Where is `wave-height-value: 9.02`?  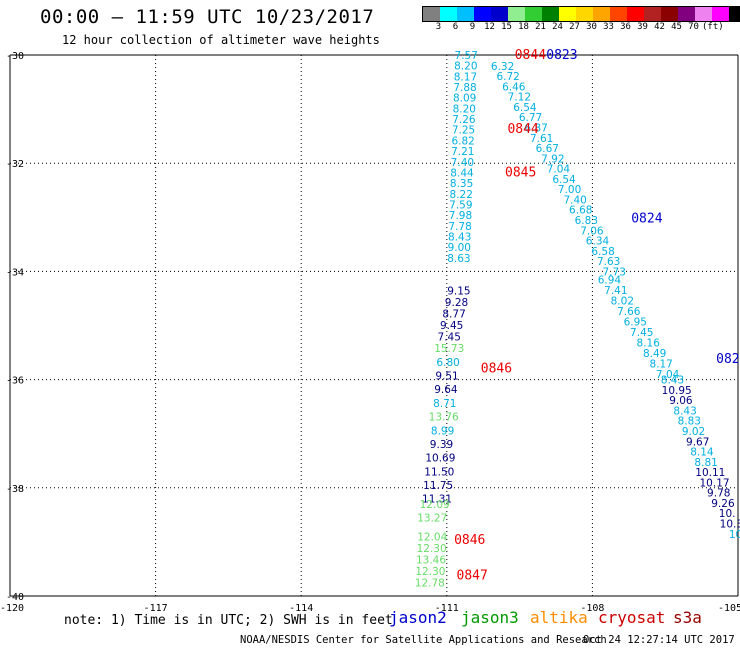
wave-height-value: 9.02 is located at coordinates (693, 432).